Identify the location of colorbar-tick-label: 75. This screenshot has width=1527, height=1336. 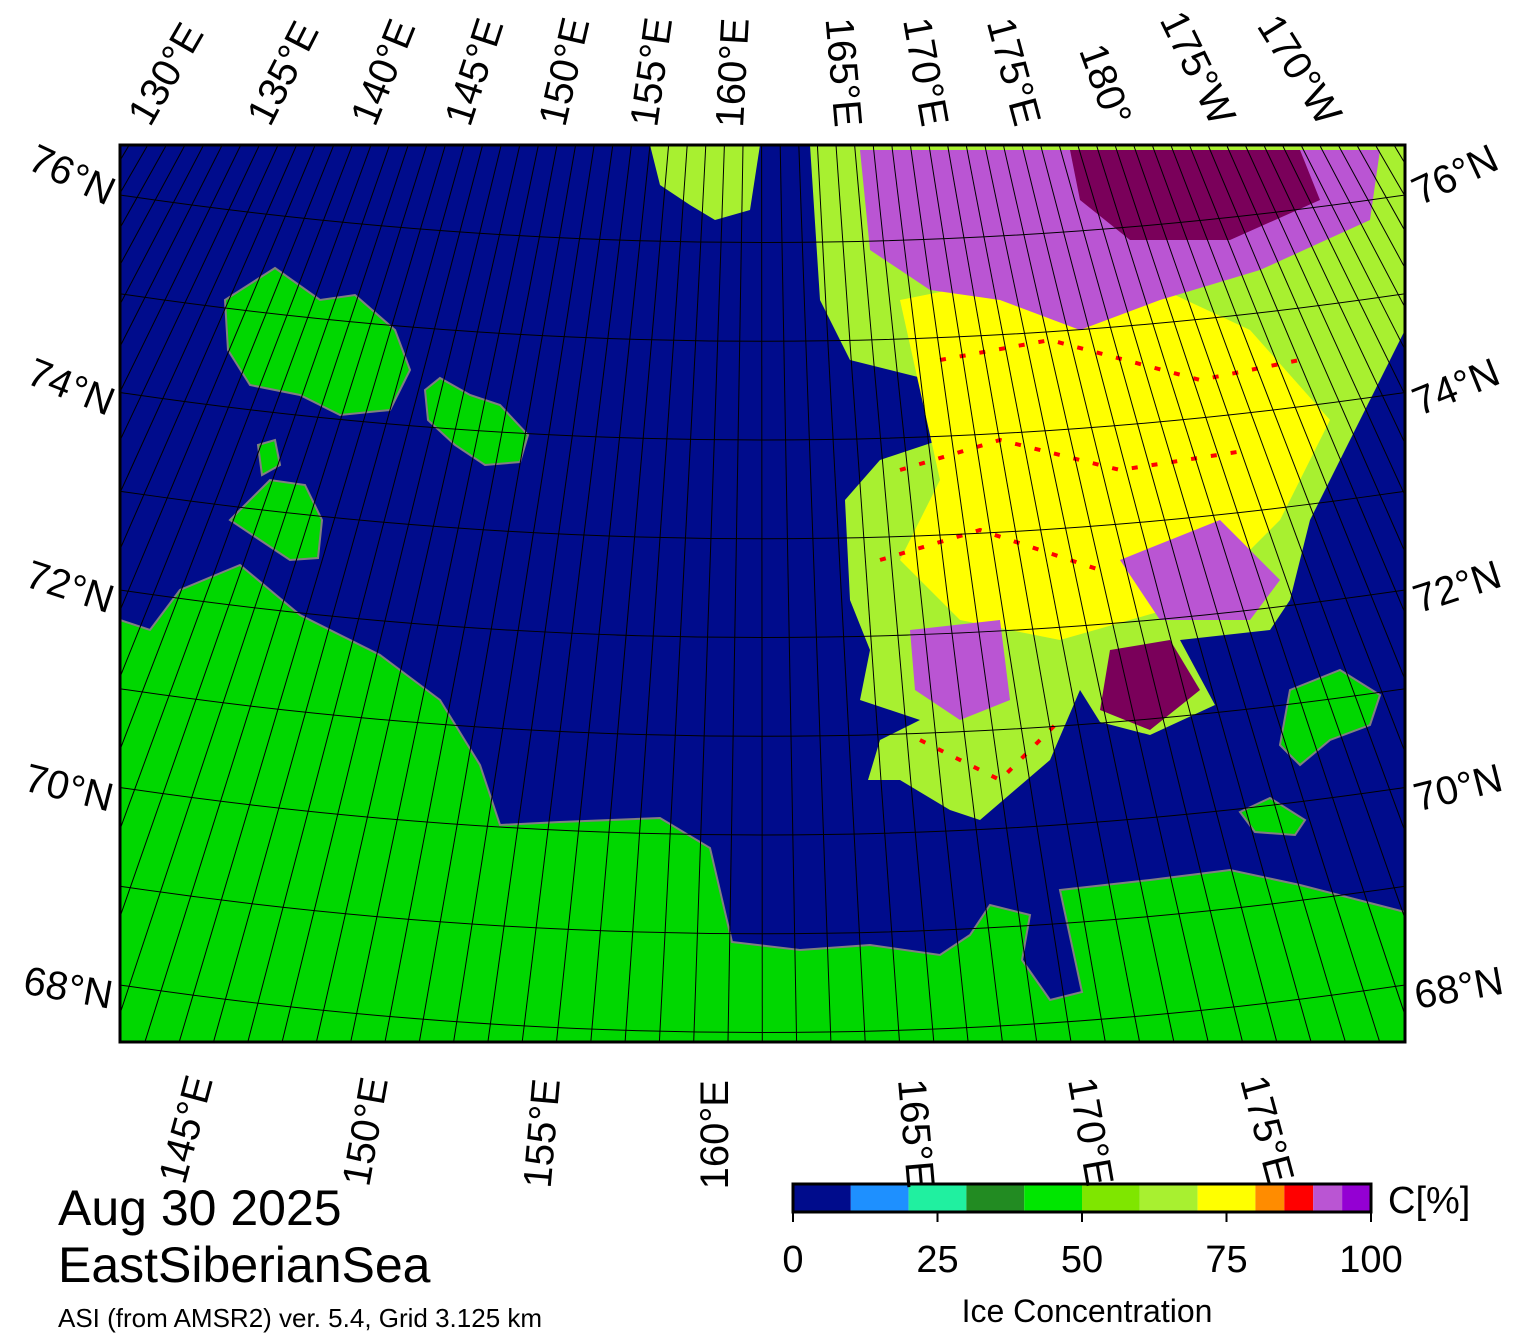
(1226, 1260).